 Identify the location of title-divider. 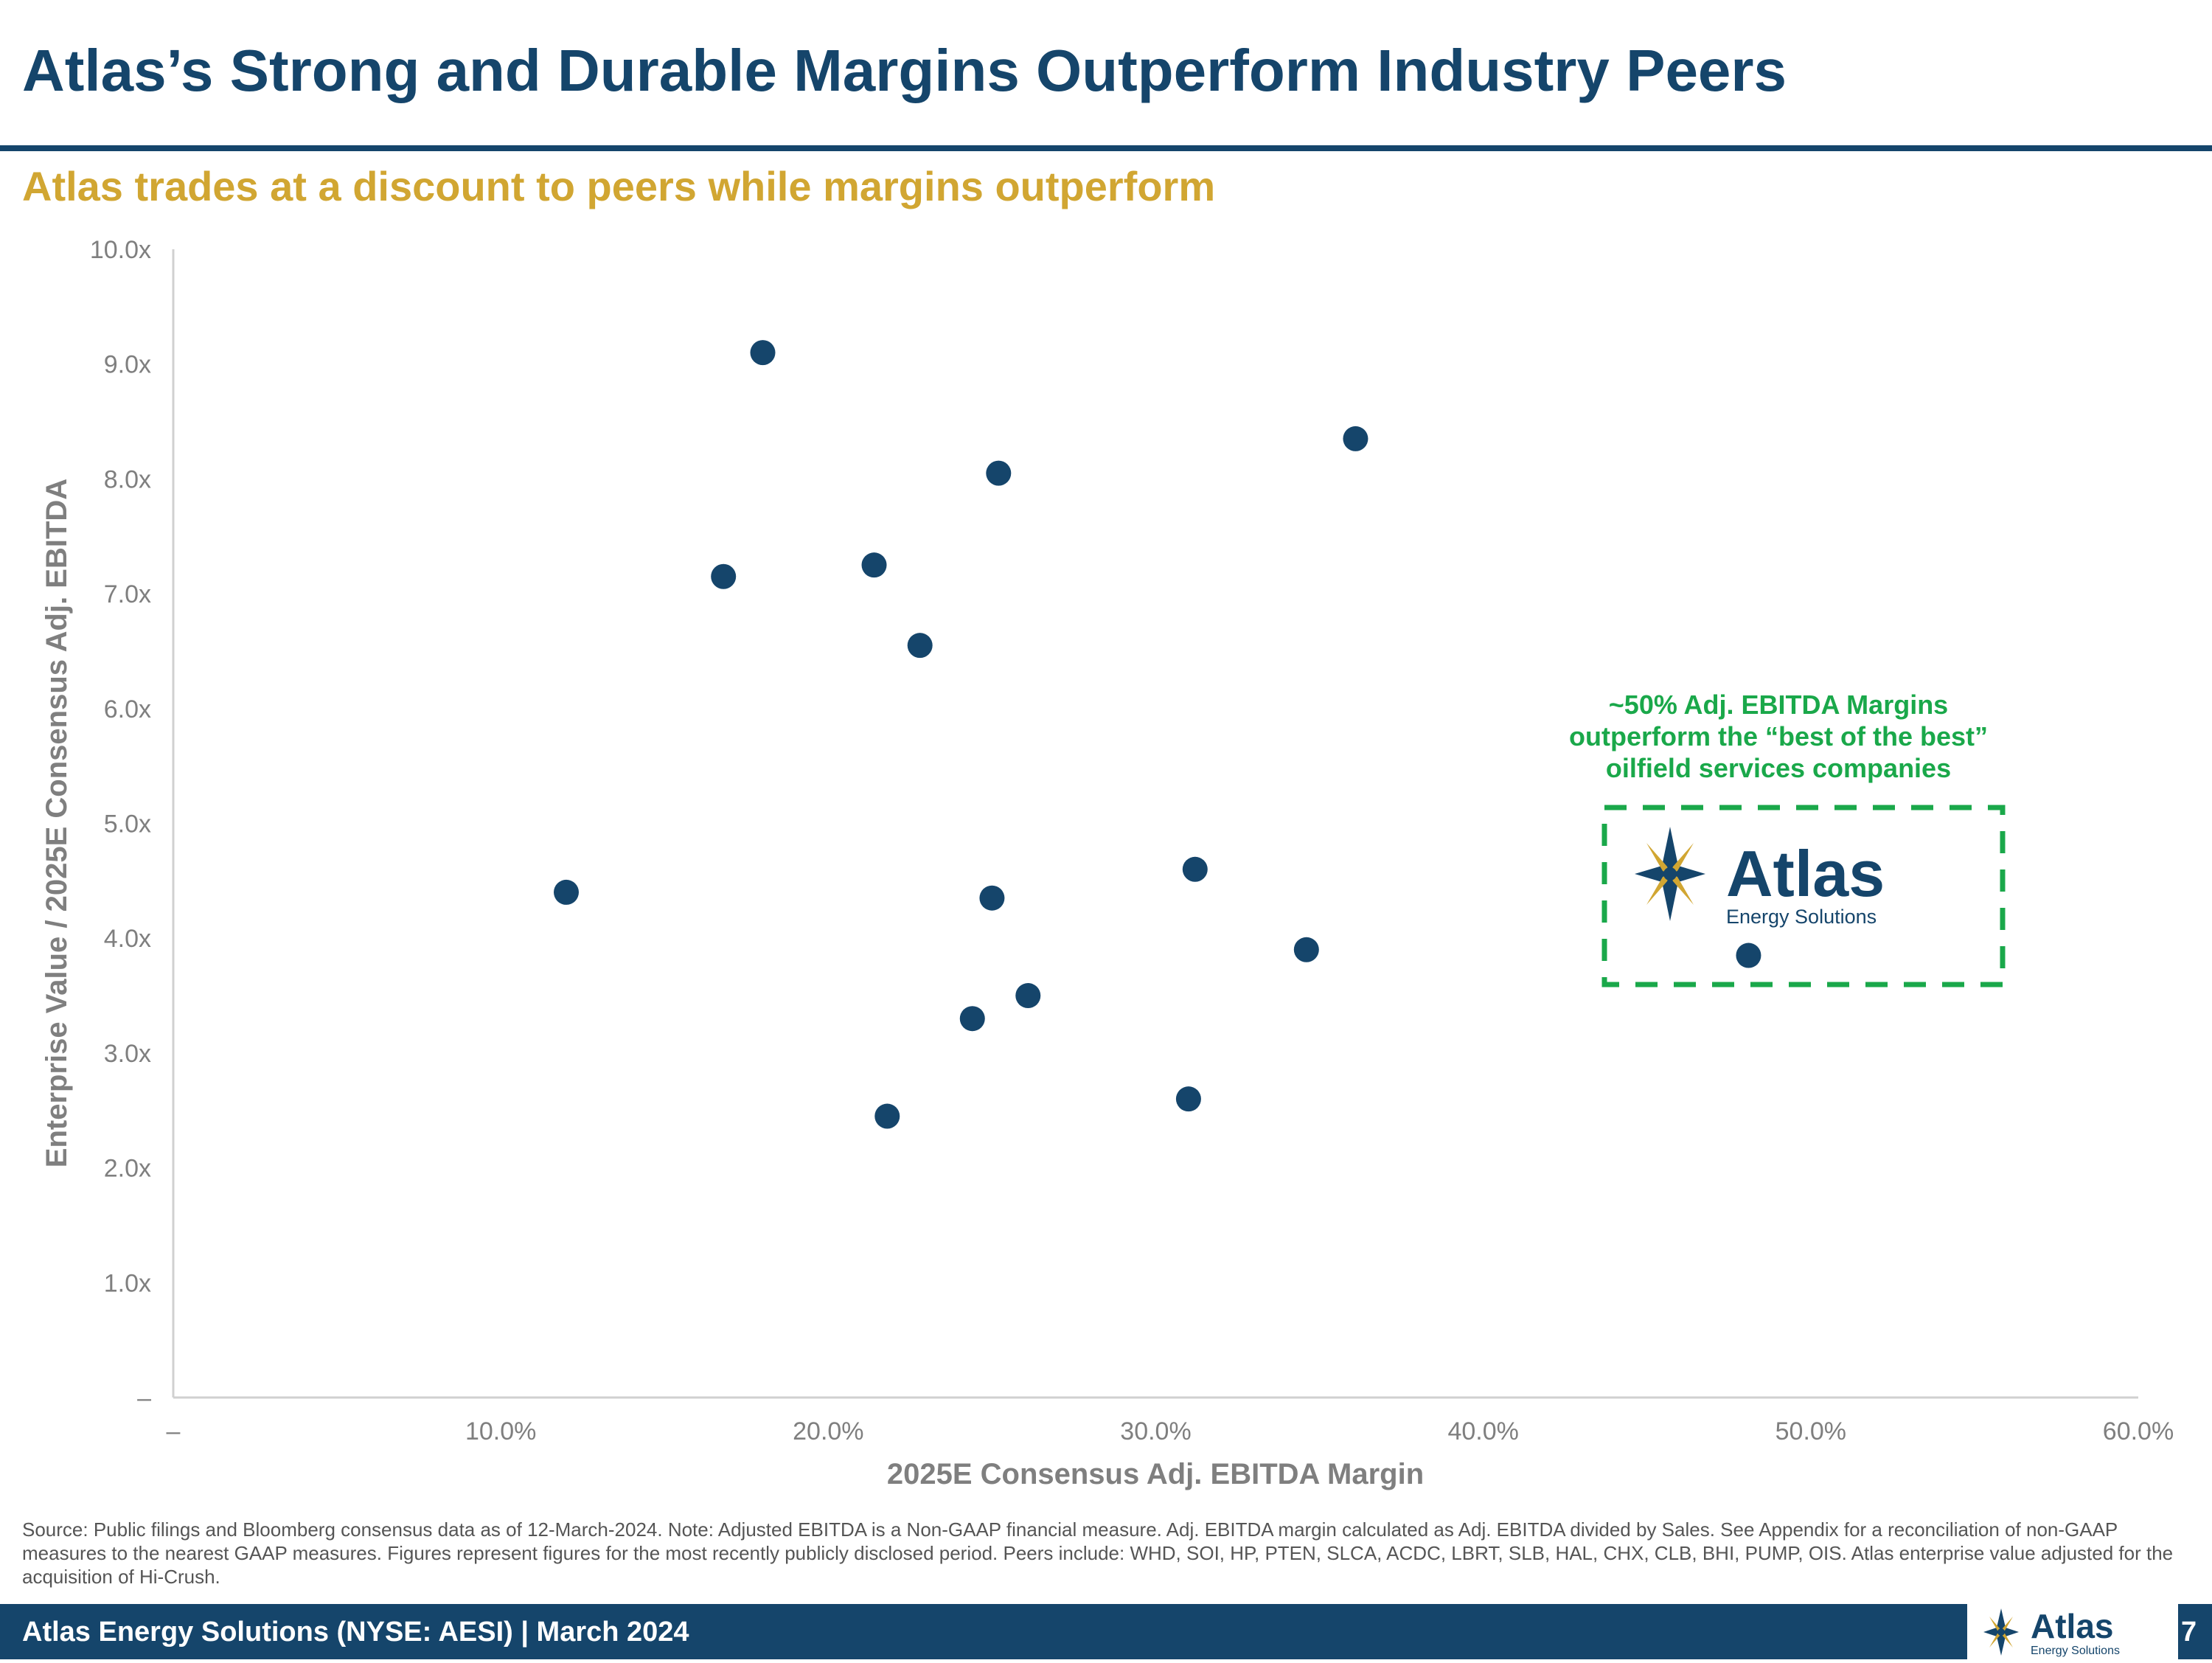
(1106, 148).